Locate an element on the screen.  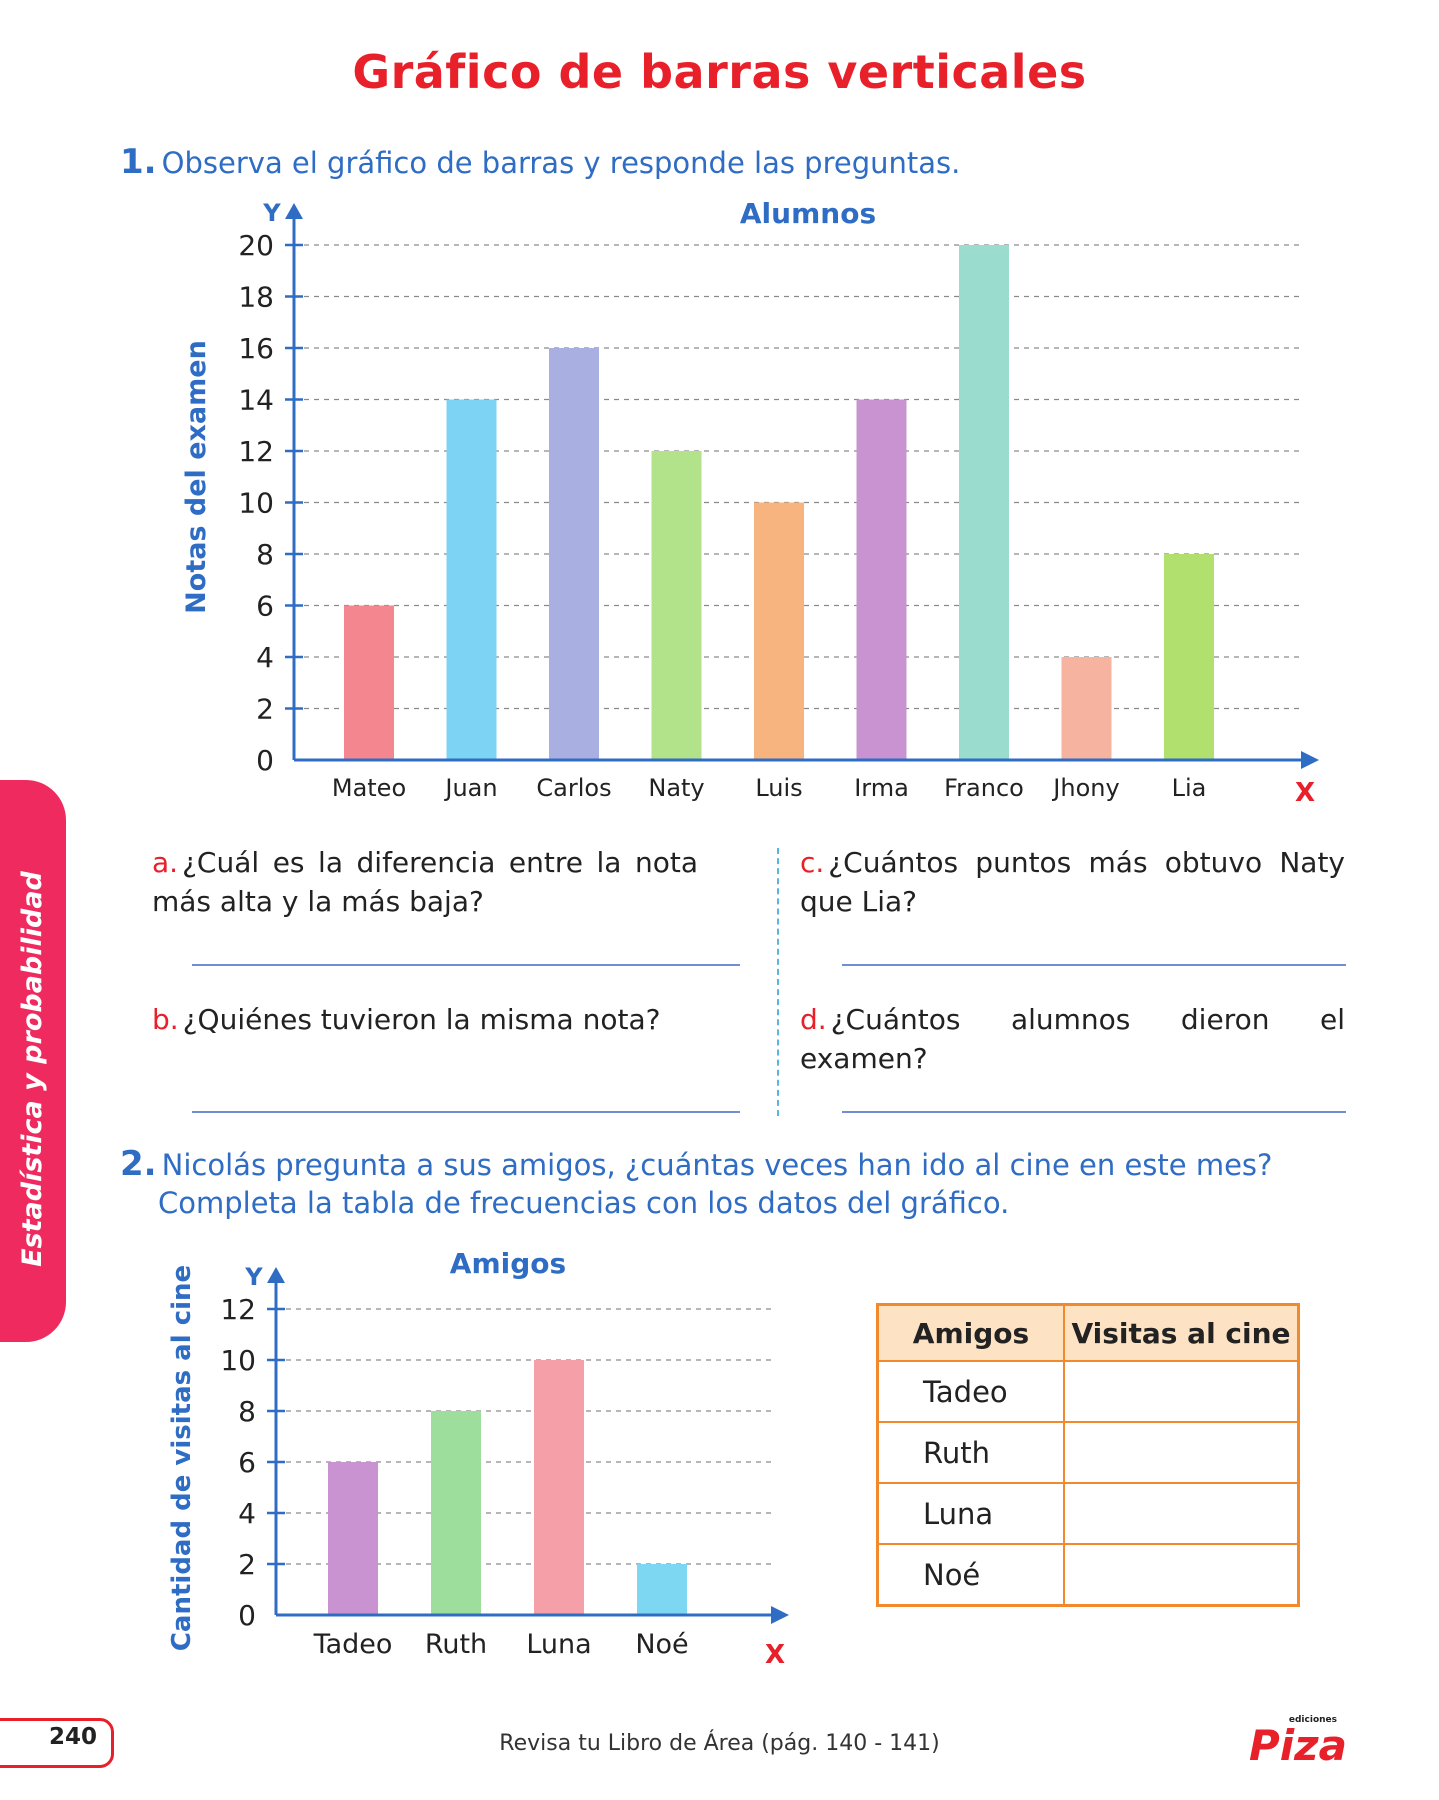
bar-naty is located at coordinates (676, 605).